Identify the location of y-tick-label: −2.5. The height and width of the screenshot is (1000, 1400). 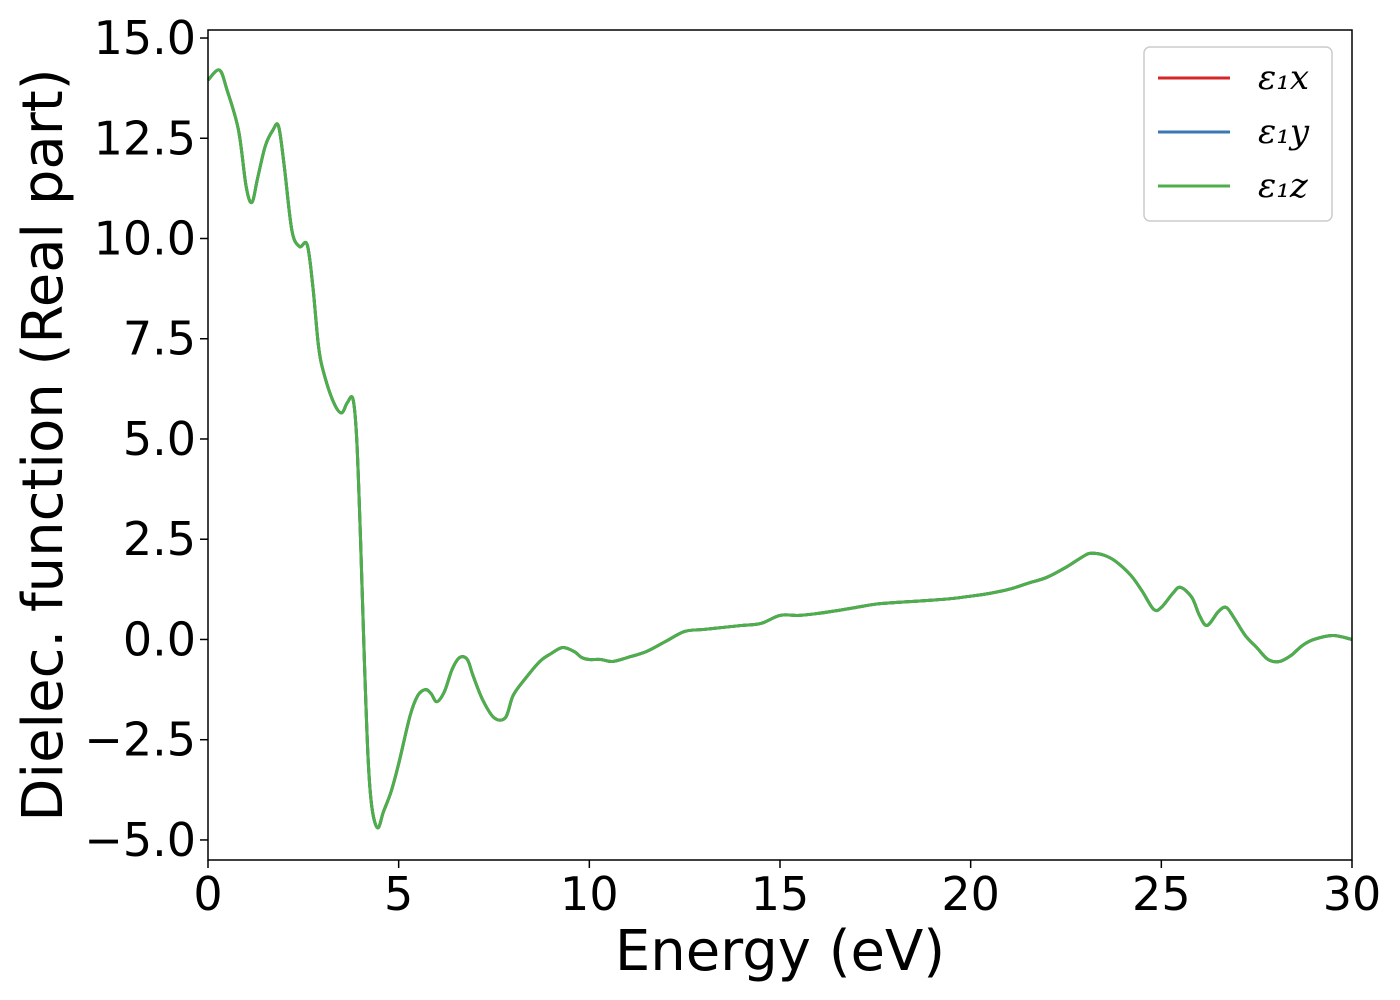
(140, 740).